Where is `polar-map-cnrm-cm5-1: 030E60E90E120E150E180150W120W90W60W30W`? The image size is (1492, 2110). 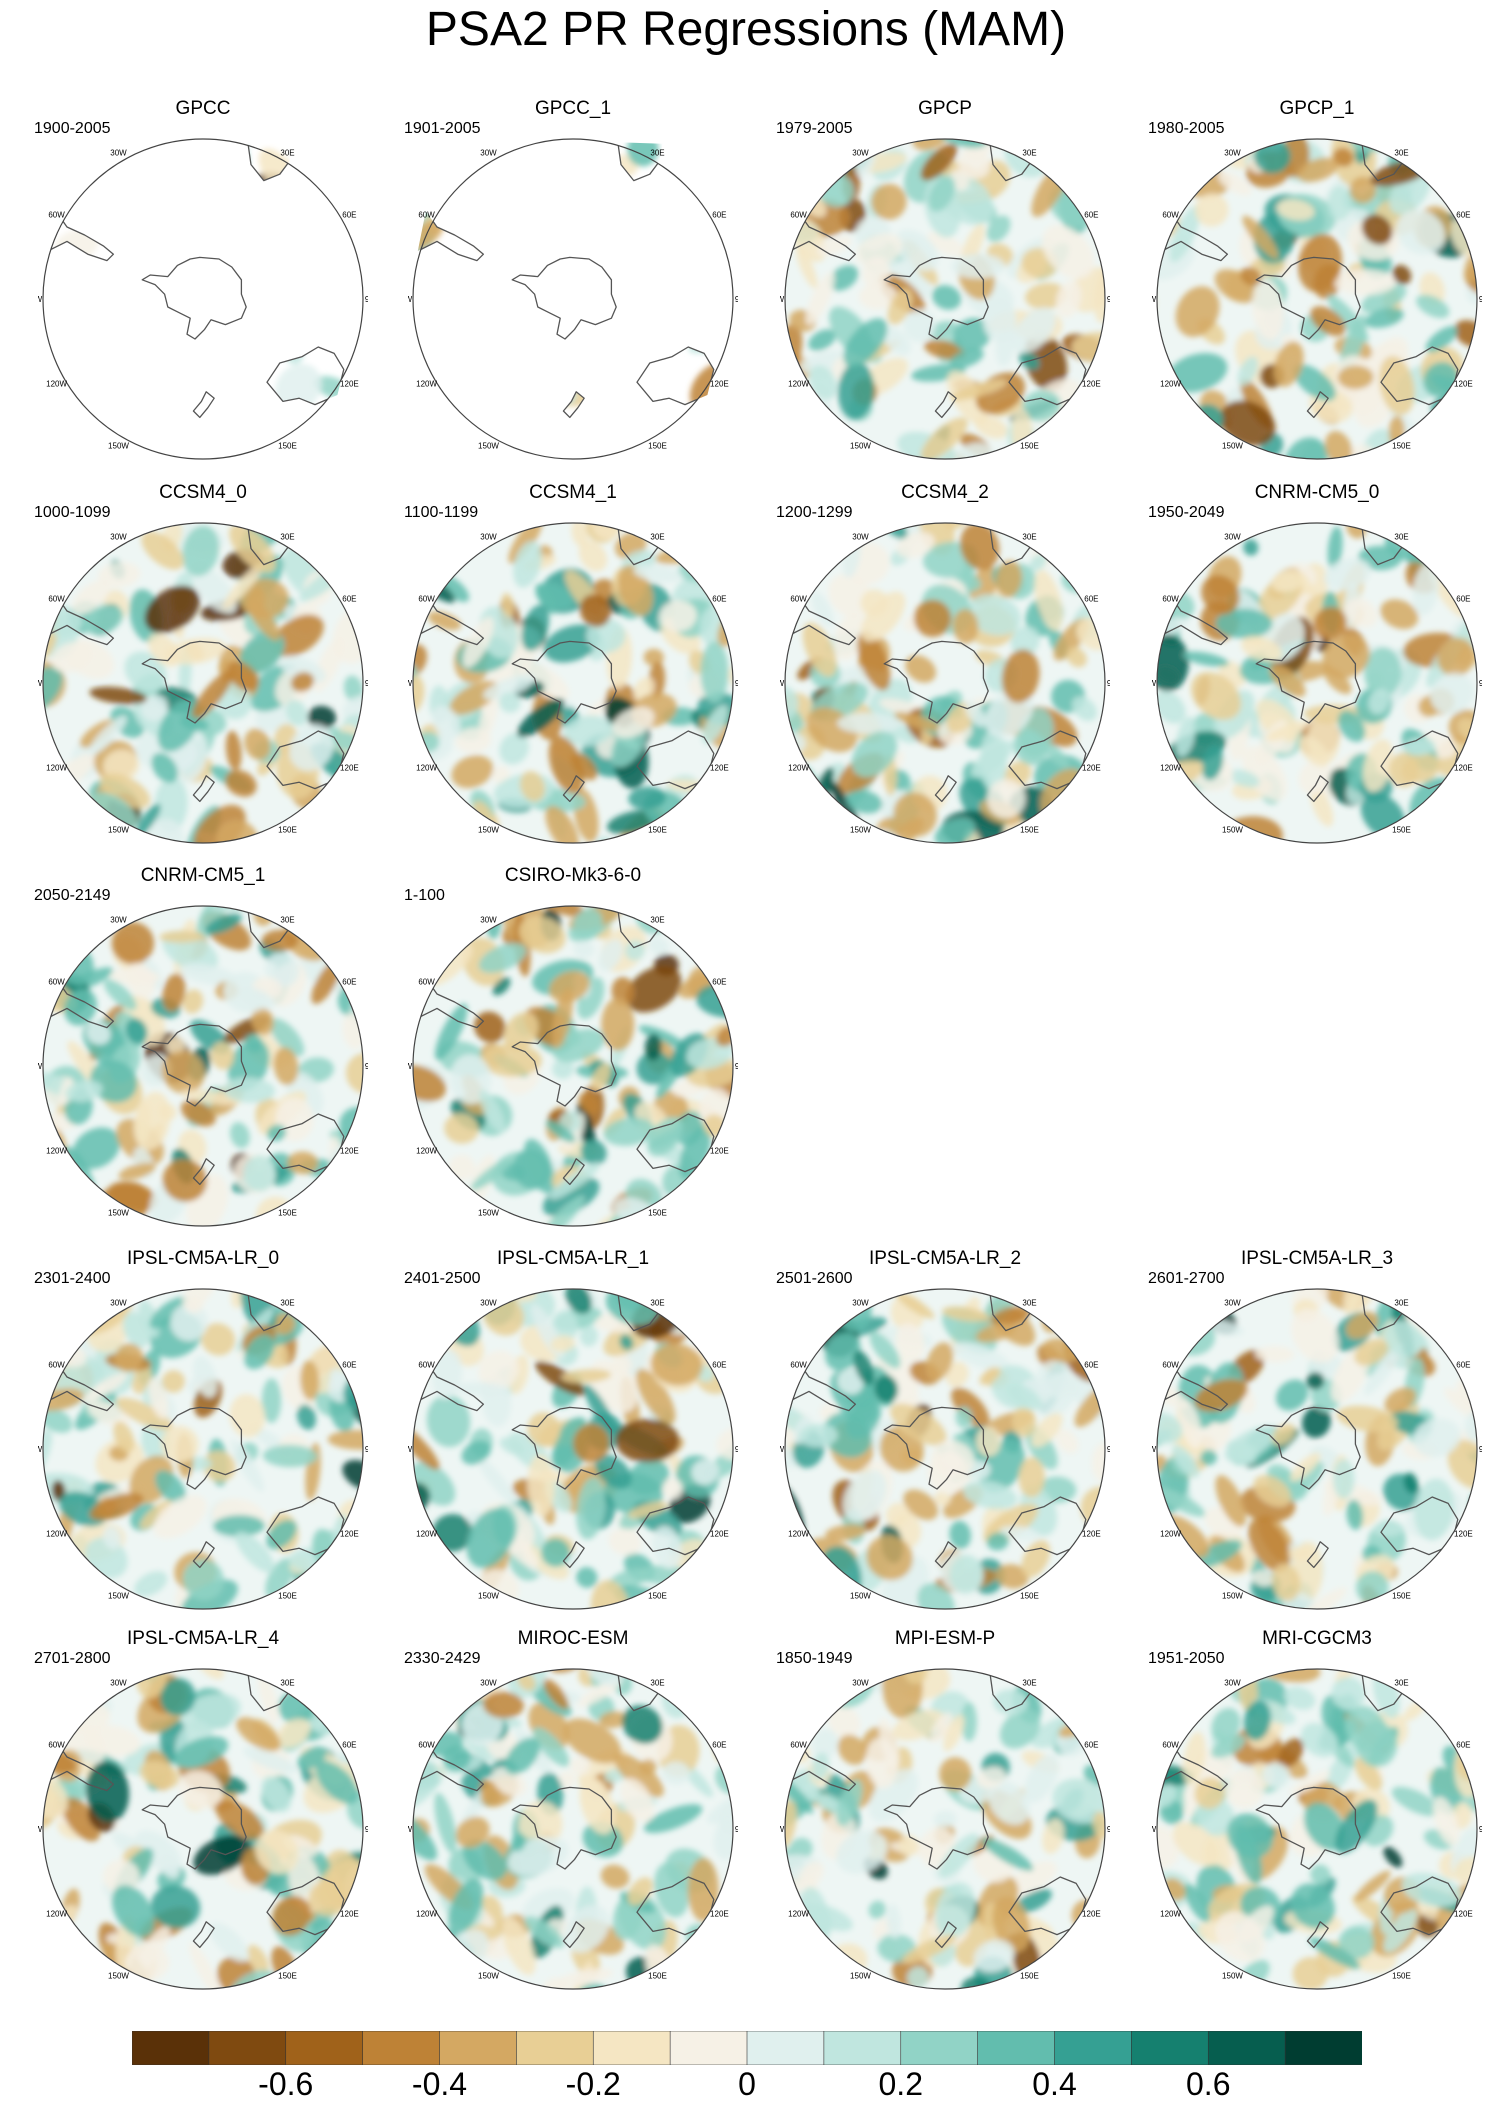 polar-map-cnrm-cm5-1: 030E60E90E120E150E180150W120W90W60W30W is located at coordinates (203, 1064).